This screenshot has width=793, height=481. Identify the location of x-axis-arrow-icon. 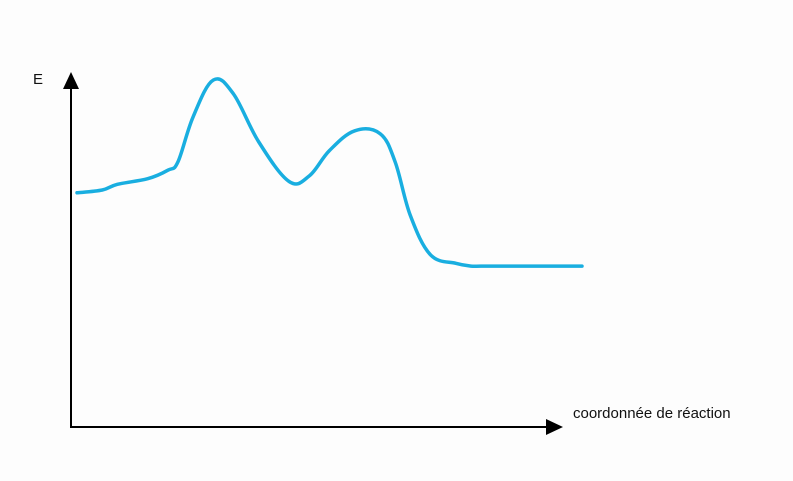
(554, 427).